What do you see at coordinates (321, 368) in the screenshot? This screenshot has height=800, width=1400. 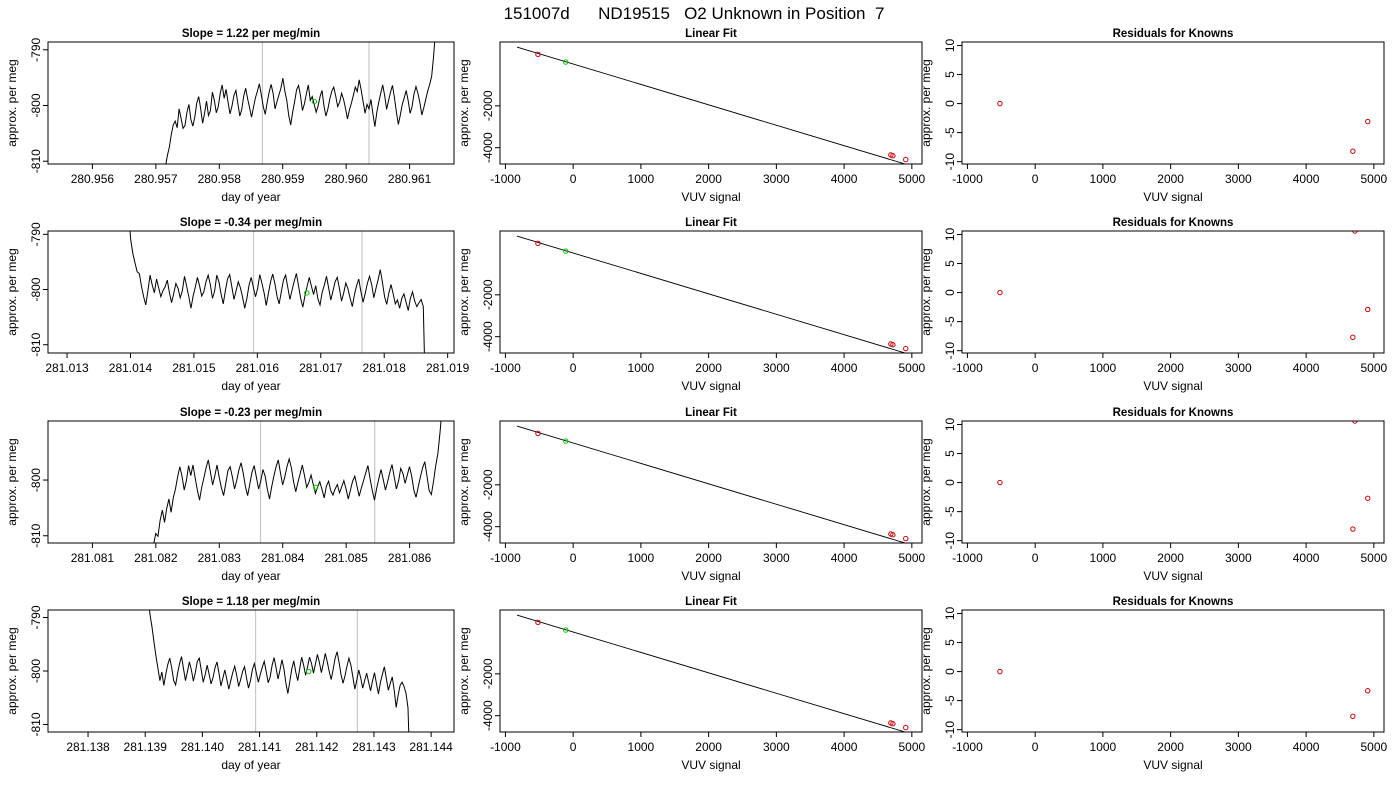 I see `x-tick-label: 281.017` at bounding box center [321, 368].